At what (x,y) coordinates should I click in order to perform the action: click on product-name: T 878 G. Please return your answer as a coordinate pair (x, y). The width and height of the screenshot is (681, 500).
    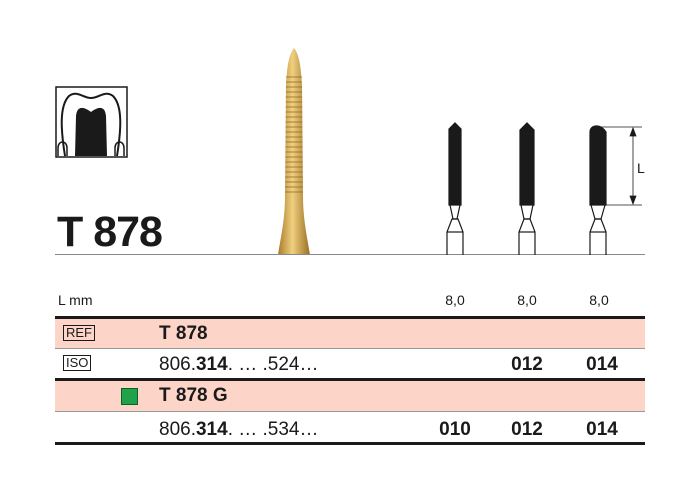
    Looking at the image, I should click on (193, 395).